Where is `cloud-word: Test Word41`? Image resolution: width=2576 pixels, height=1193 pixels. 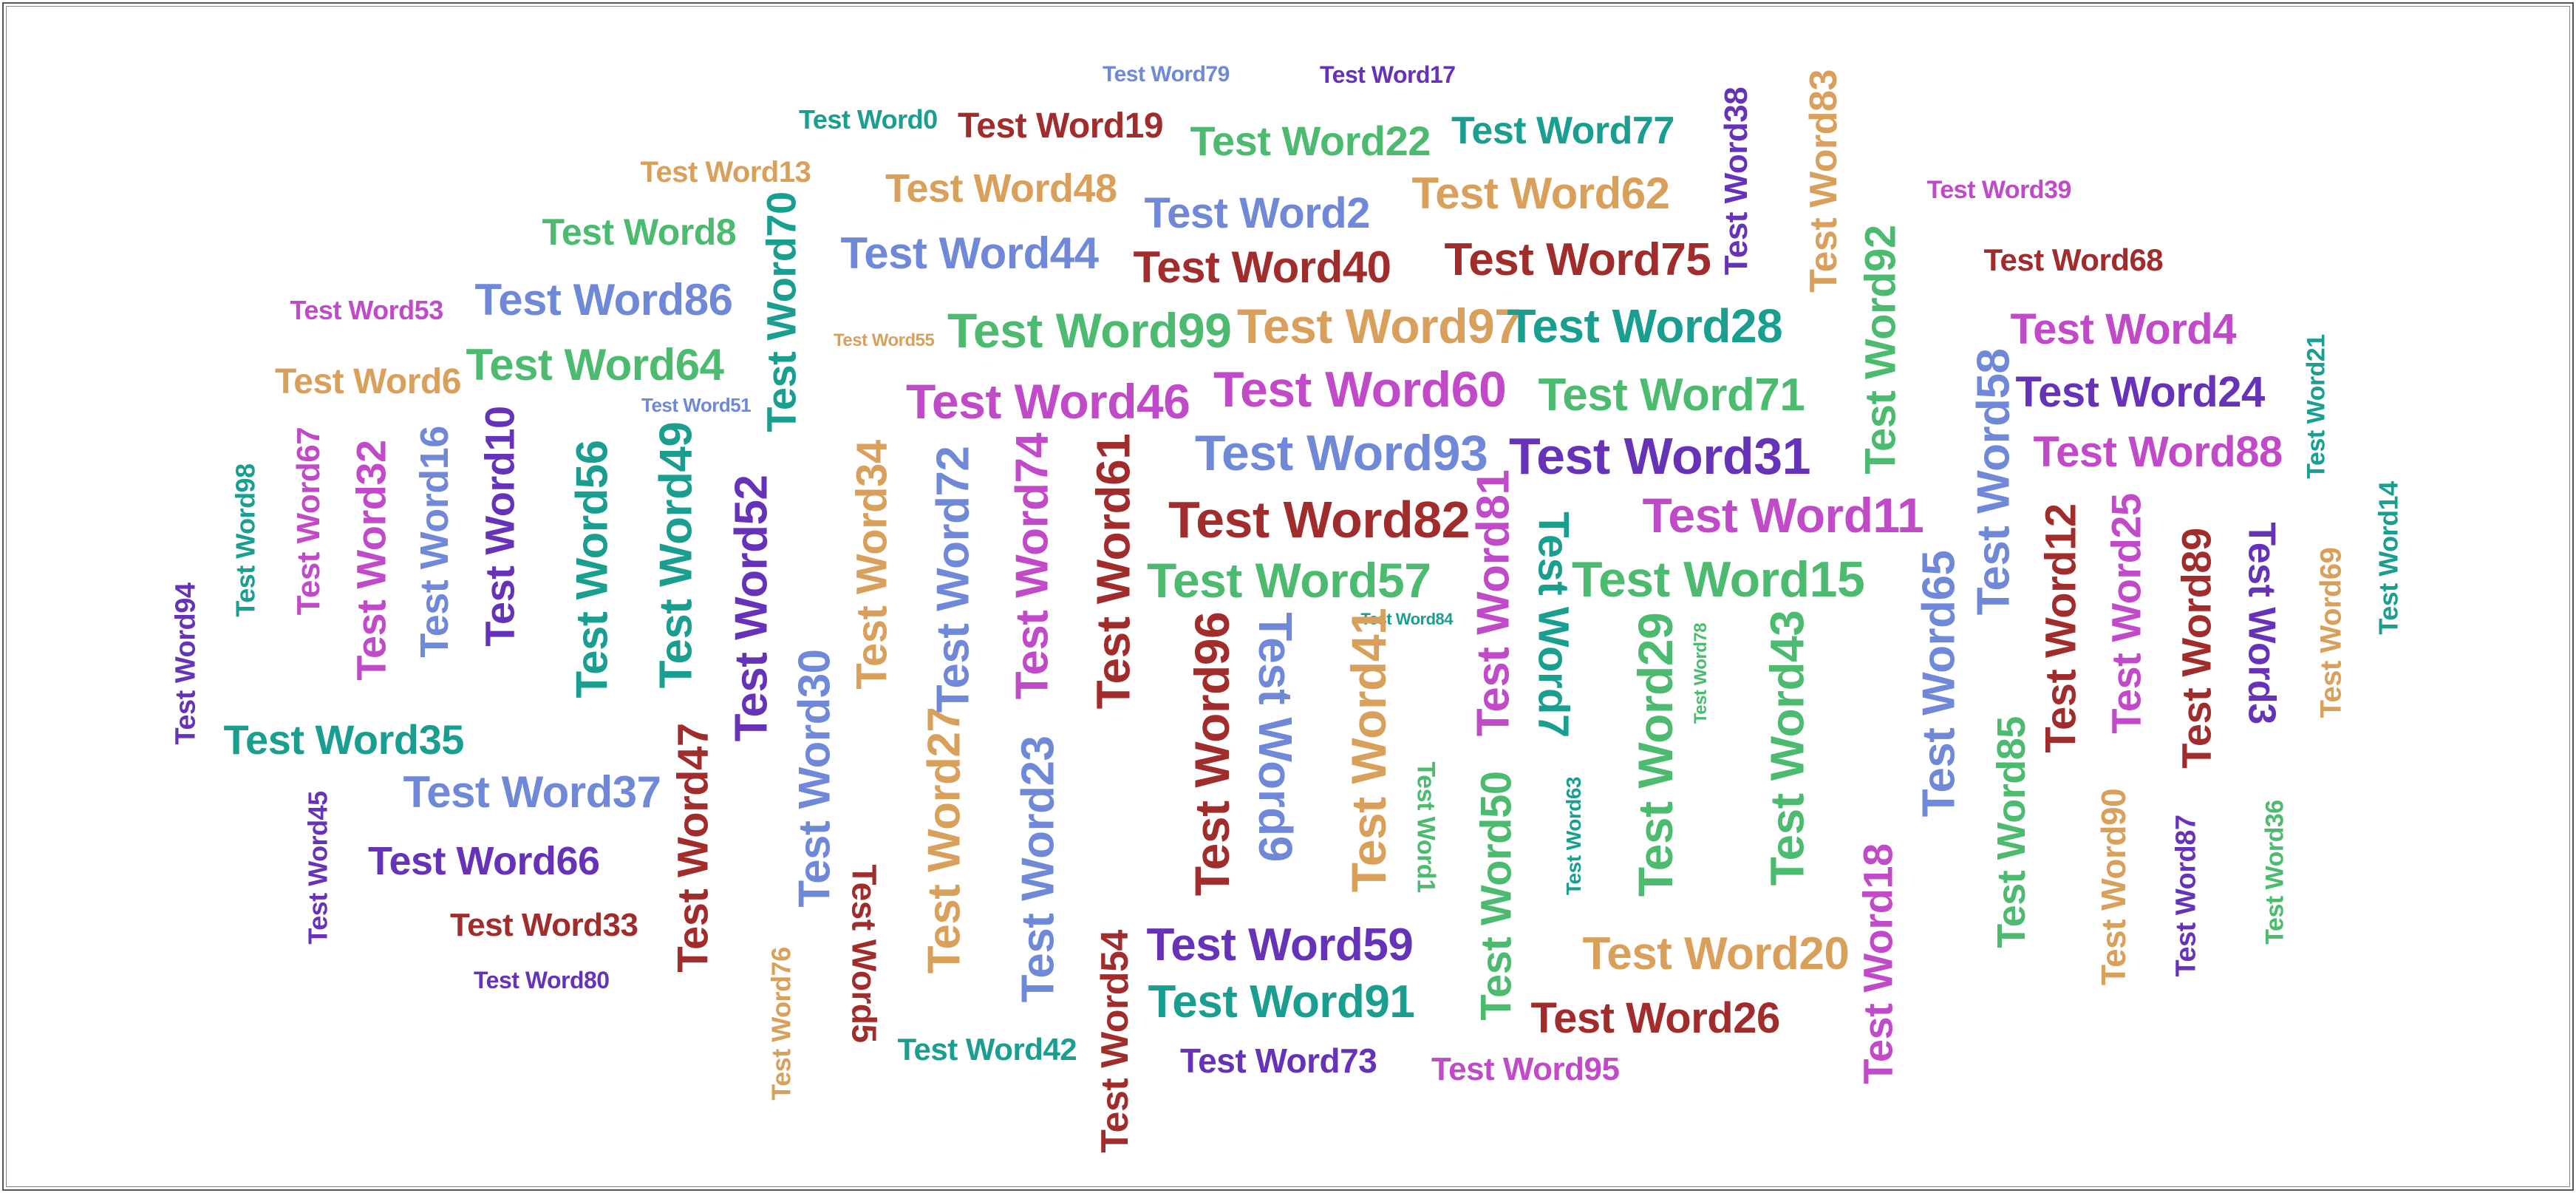
cloud-word: Test Word41 is located at coordinates (1369, 751).